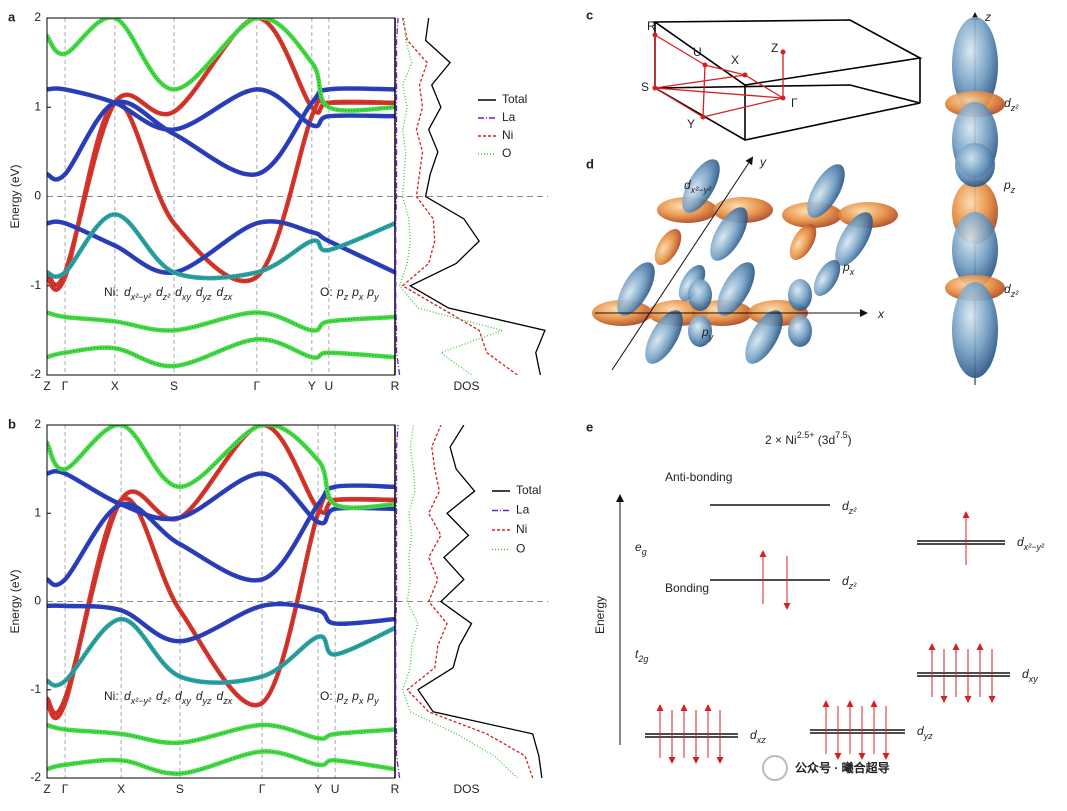 This screenshot has height=811, width=1067. Describe the element at coordinates (37, 17) in the screenshot. I see `y-tick-label: 2` at that location.